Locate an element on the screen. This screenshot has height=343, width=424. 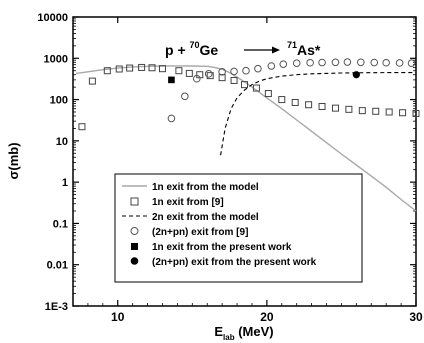
x-tick-label: 20 is located at coordinates (267, 317).